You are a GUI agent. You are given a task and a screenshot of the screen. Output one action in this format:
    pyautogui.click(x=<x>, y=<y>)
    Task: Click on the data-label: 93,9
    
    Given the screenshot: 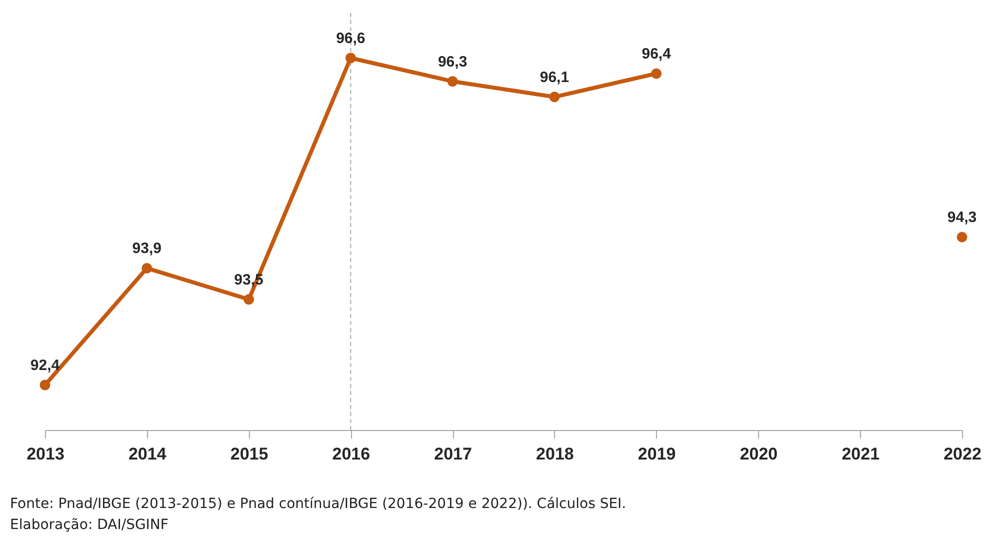 What is the action you would take?
    pyautogui.click(x=147, y=249)
    